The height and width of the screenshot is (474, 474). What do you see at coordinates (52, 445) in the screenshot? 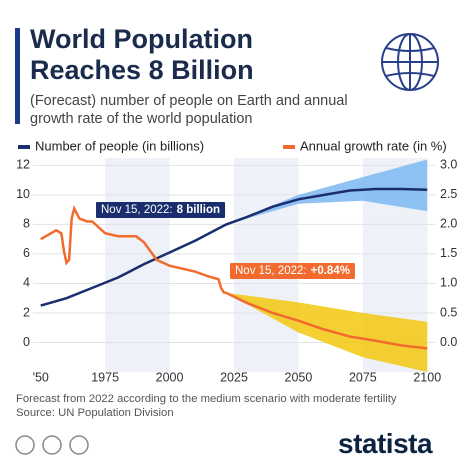
I see `cc-icons` at bounding box center [52, 445].